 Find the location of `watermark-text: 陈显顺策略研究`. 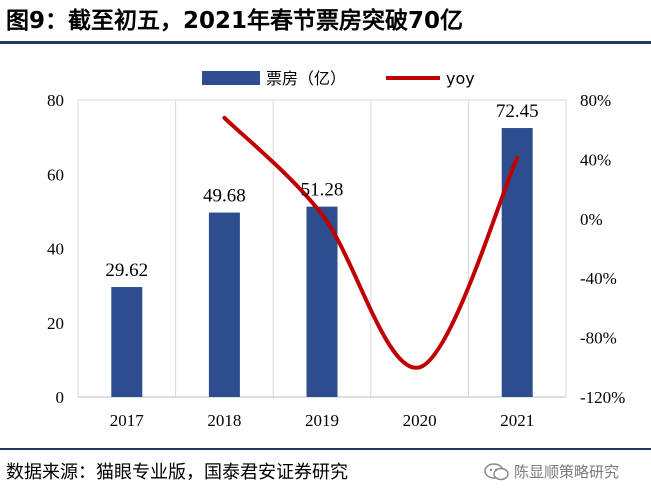

watermark-text: 陈显顺策略研究 is located at coordinates (567, 472).